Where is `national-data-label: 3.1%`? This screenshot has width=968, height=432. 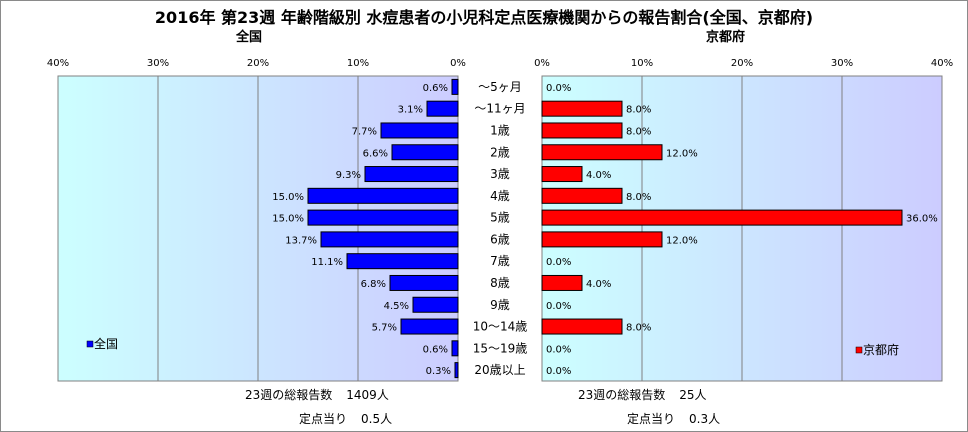 national-data-label: 3.1% is located at coordinates (410, 110).